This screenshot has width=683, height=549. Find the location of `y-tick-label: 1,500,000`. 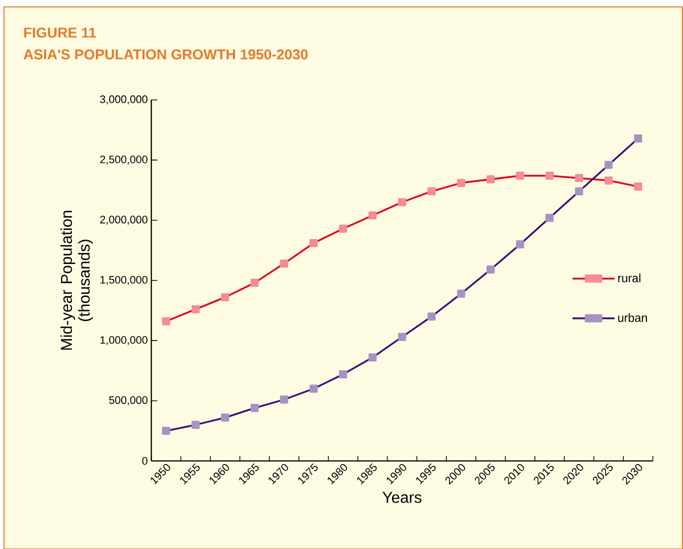

y-tick-label: 1,500,000 is located at coordinates (124, 280).